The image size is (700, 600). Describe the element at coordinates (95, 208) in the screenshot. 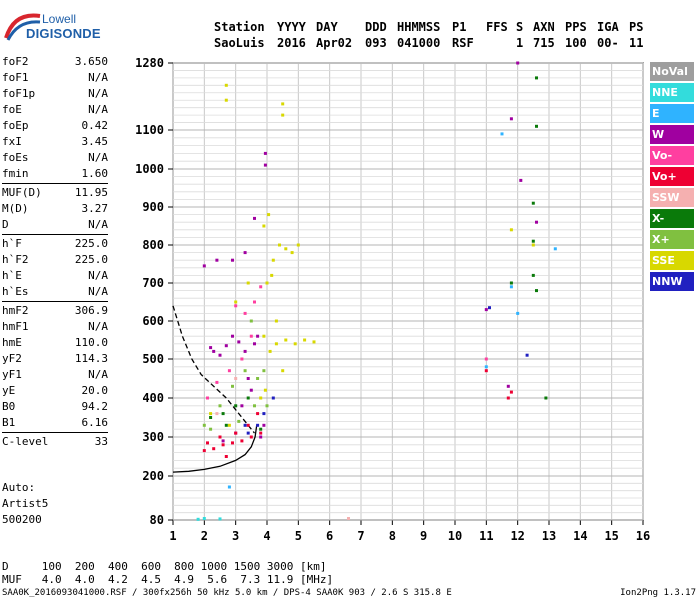

I see `param-value: 3.27` at that location.